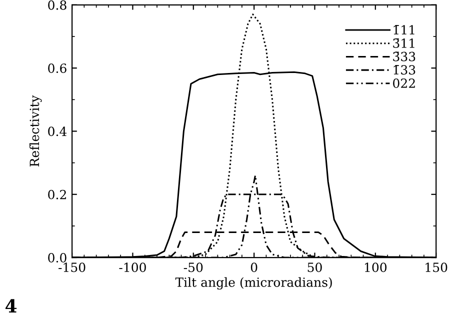  What do you see at coordinates (72, 267) in the screenshot?
I see `x-tick-label: -150` at bounding box center [72, 267].